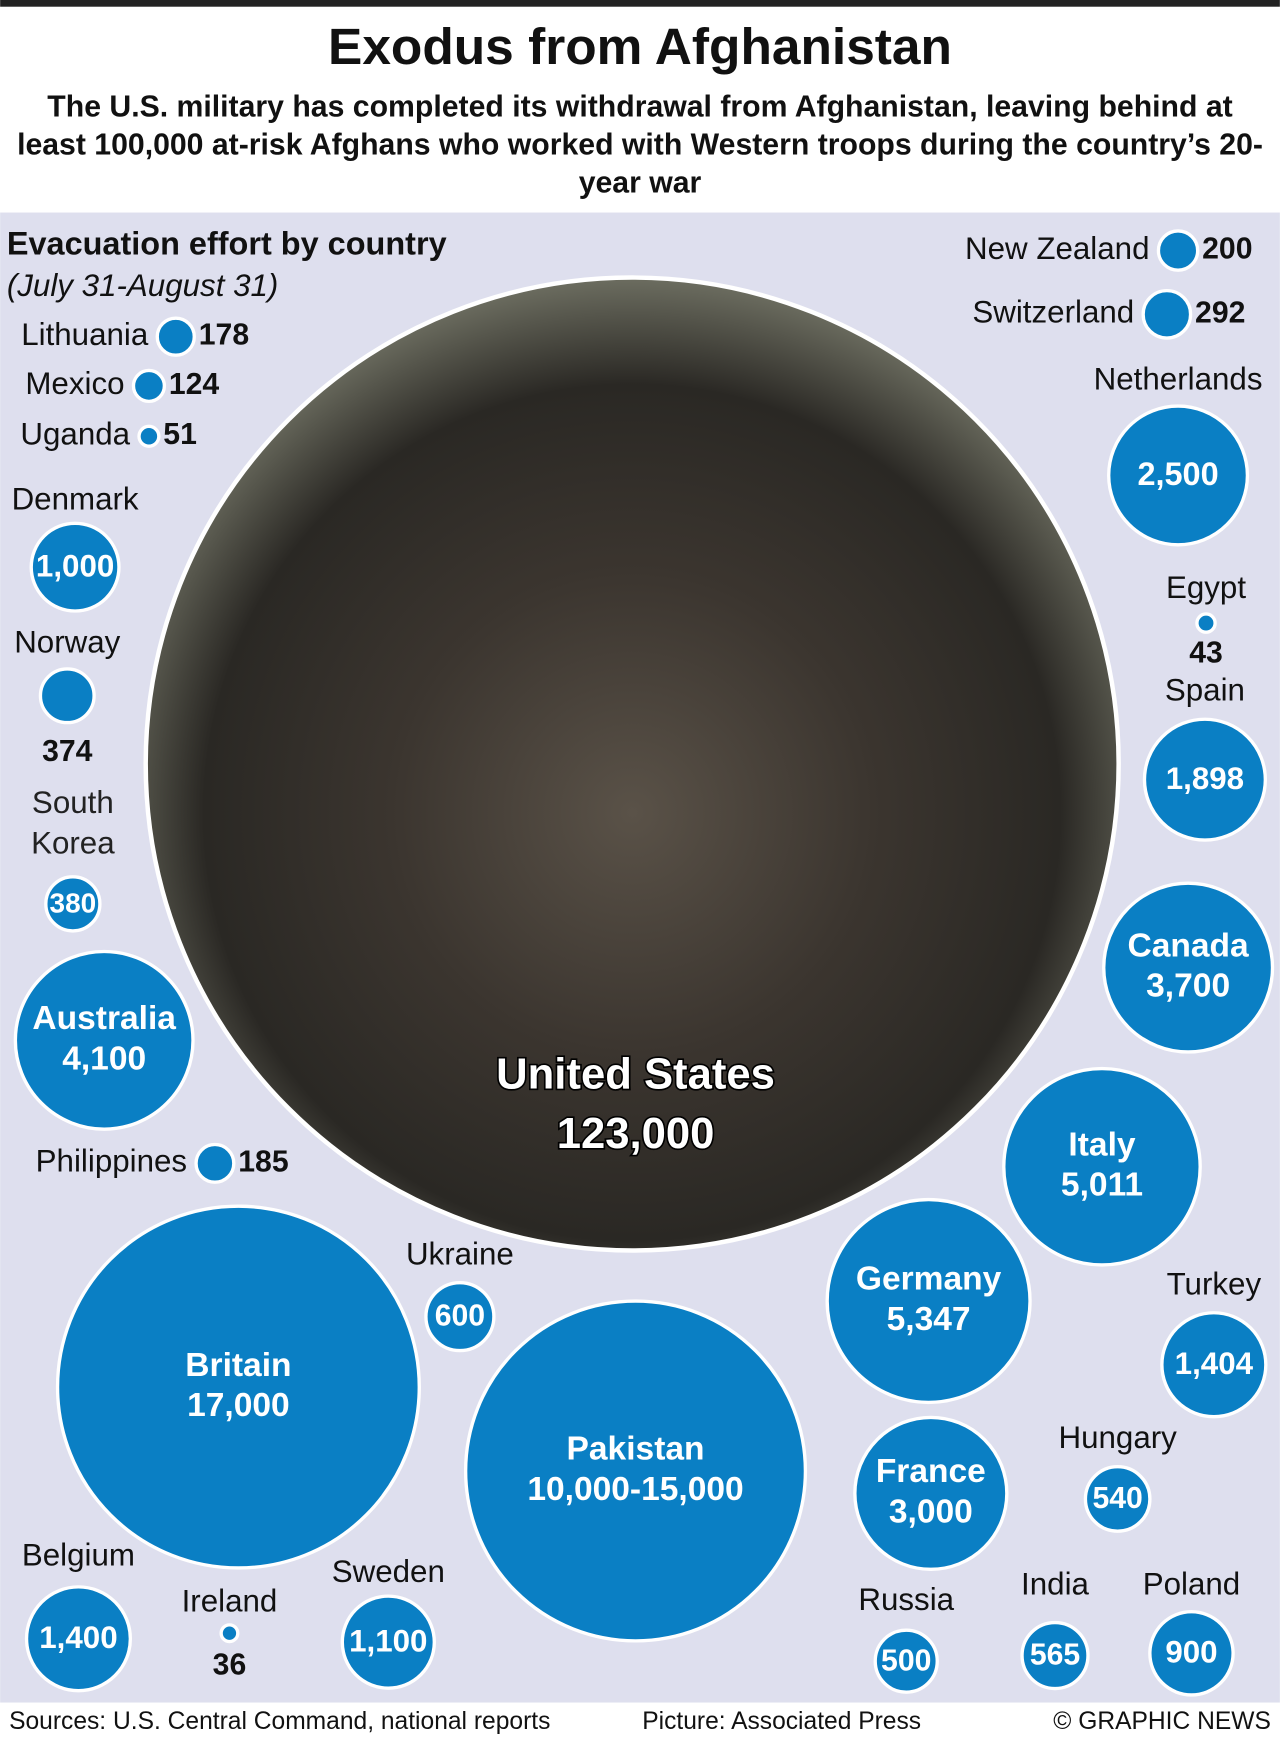 The width and height of the screenshot is (1280, 1754). I want to click on bubble-value: 3,700, so click(1188, 986).